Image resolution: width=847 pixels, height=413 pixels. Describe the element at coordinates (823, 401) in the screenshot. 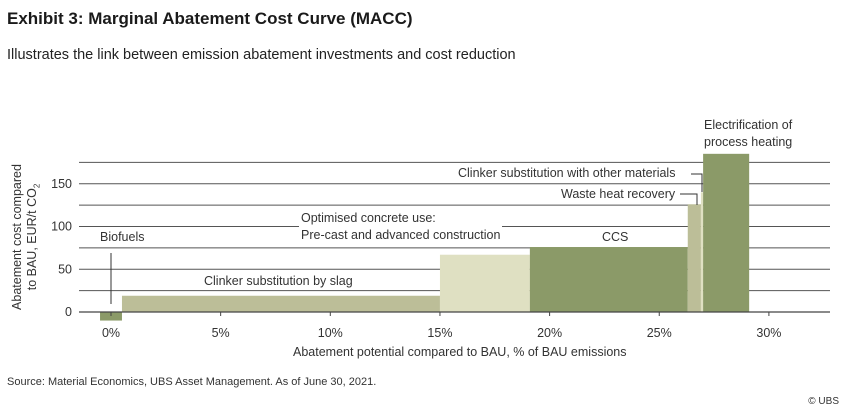

I see `copyright: © UBS` at that location.